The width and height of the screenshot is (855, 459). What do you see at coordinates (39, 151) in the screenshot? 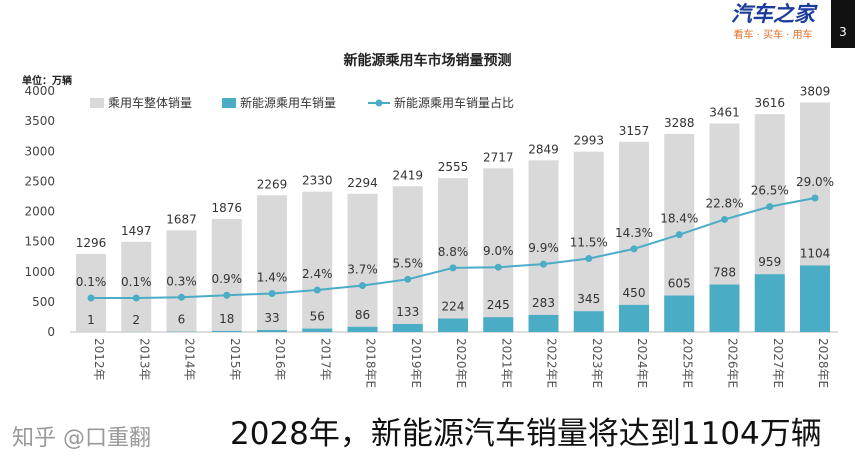
I see `y-tick-label: 3000` at bounding box center [39, 151].